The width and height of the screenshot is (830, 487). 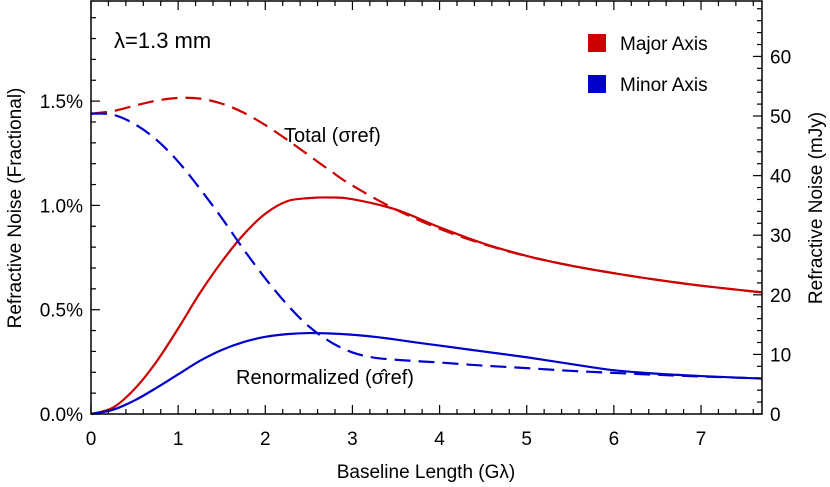 I want to click on x-tick-label: 0, so click(x=91, y=439).